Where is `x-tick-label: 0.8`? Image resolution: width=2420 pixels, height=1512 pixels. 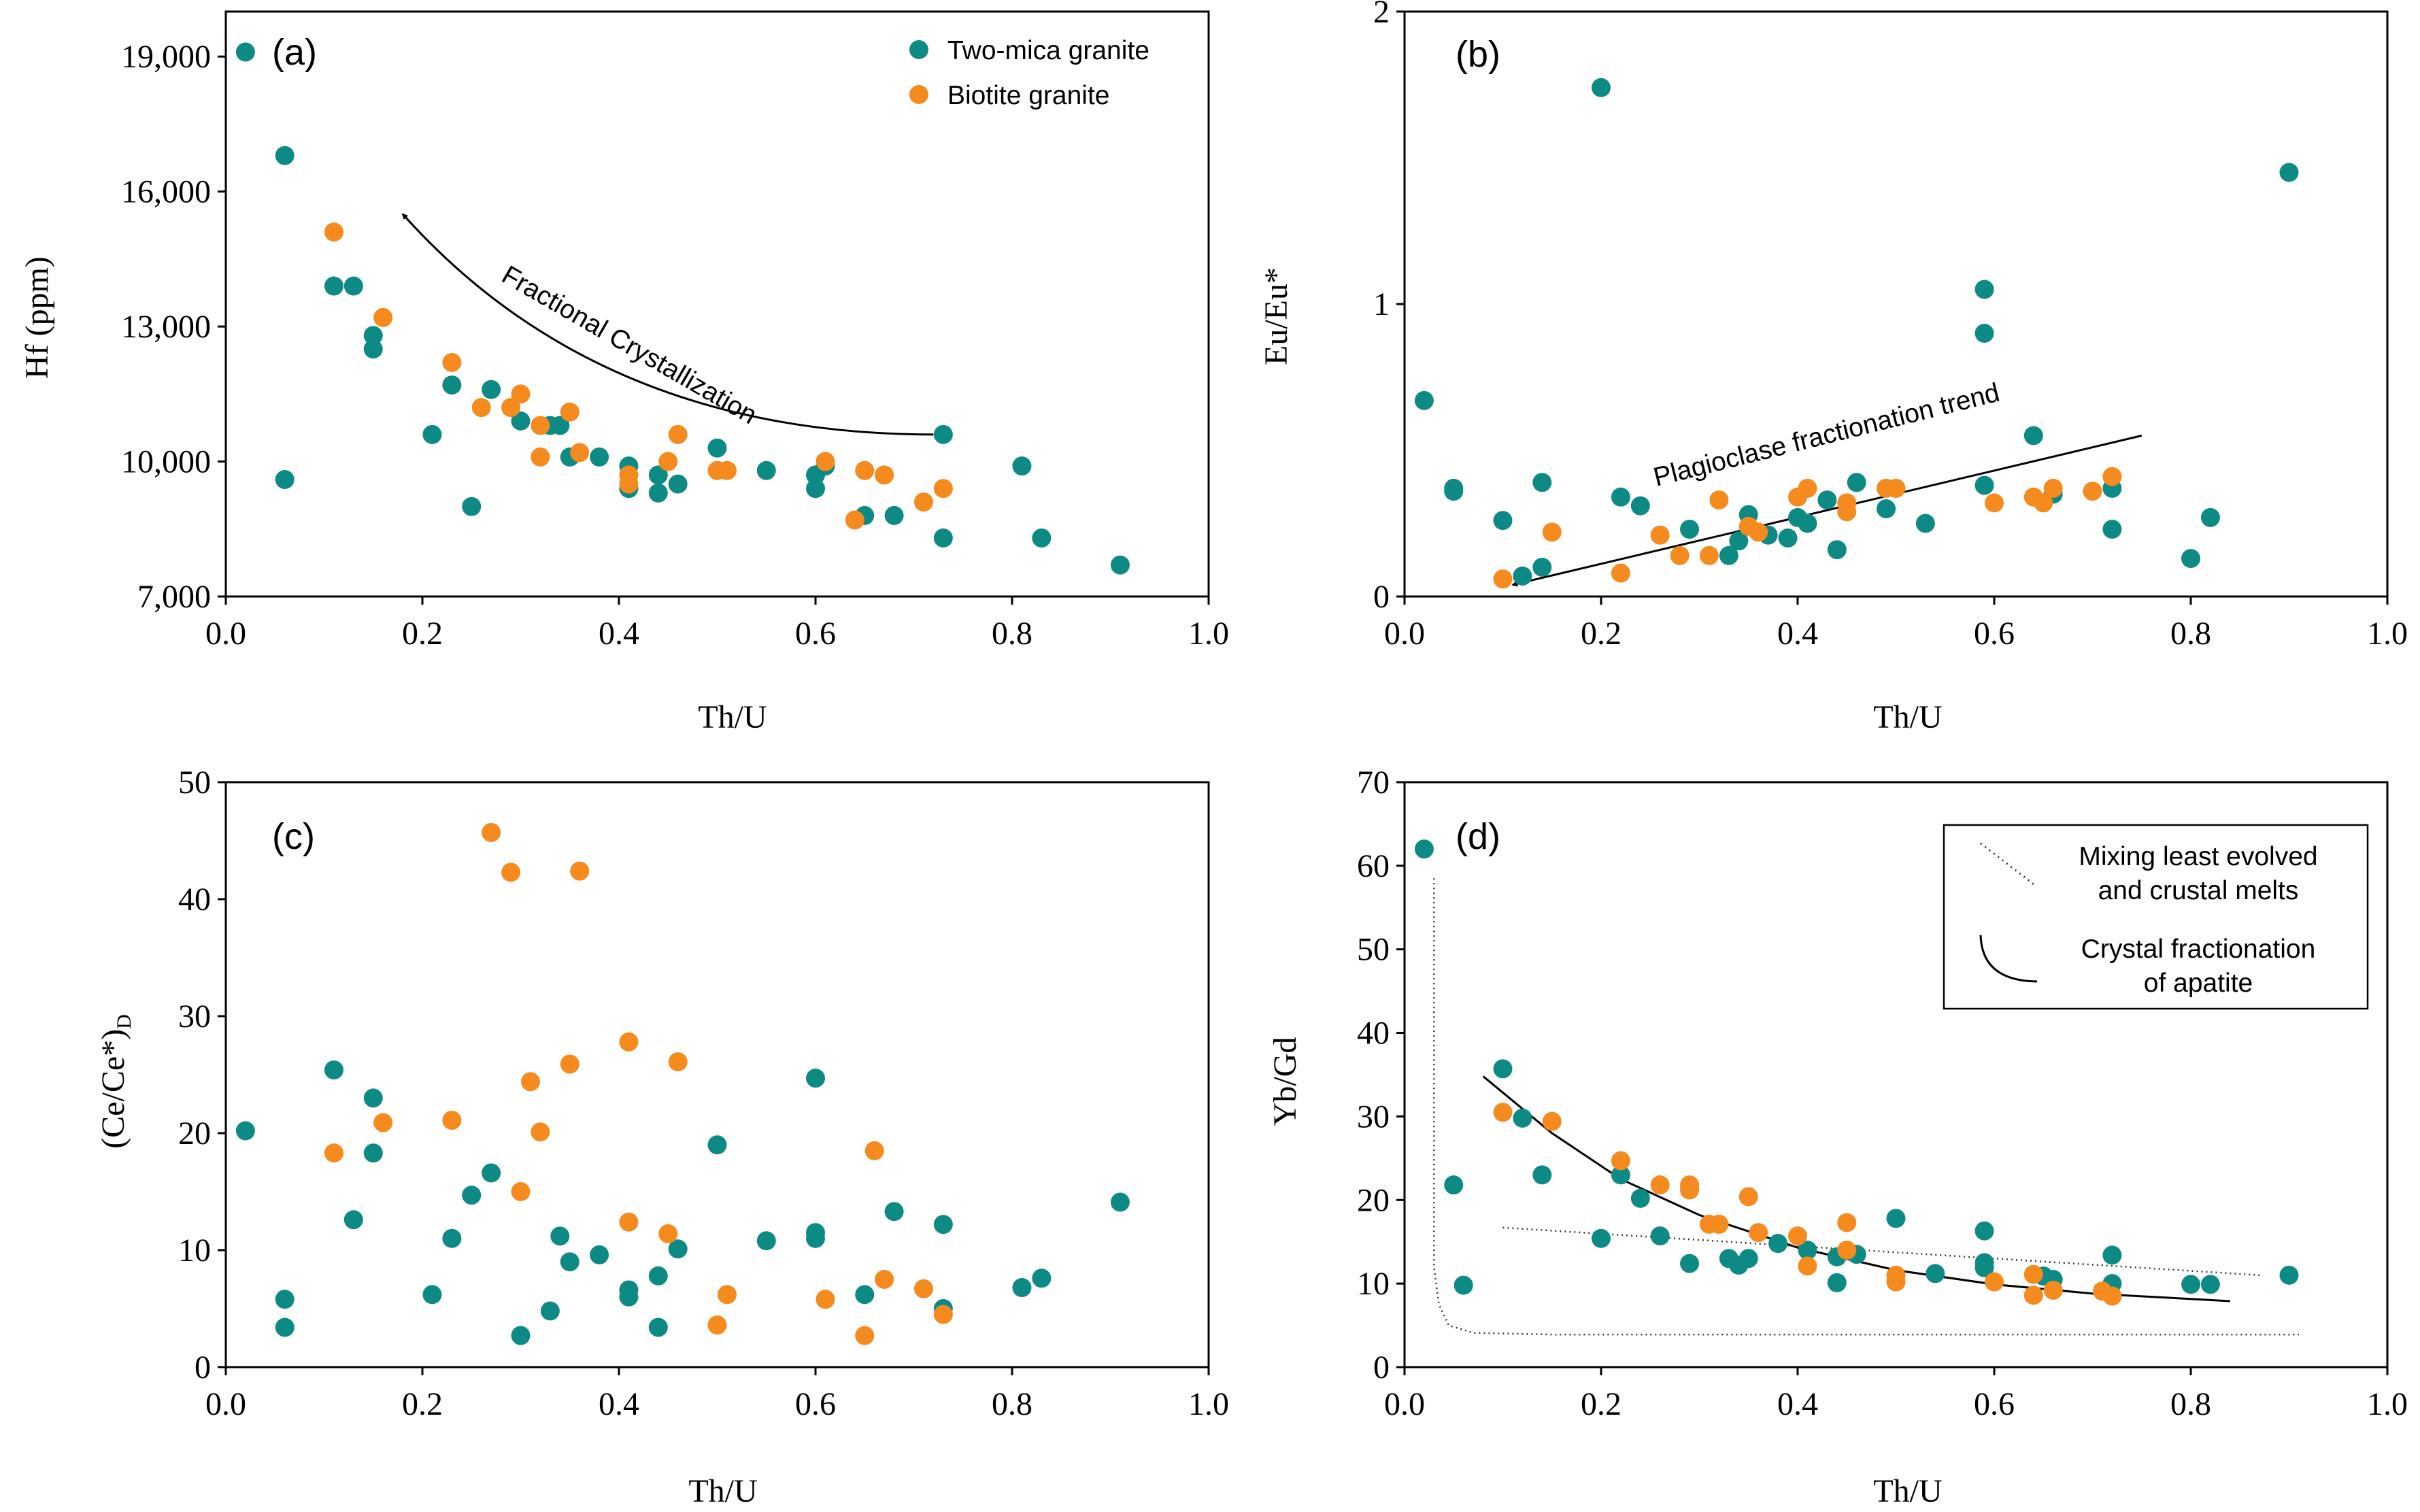 x-tick-label: 0.8 is located at coordinates (1012, 1404).